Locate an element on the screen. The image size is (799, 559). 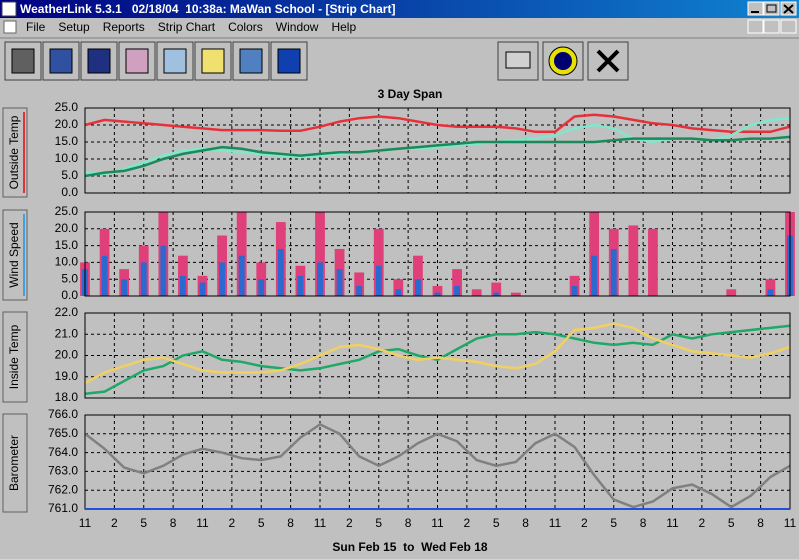
chart-title: 3 Day Span is located at coordinates (410, 94).